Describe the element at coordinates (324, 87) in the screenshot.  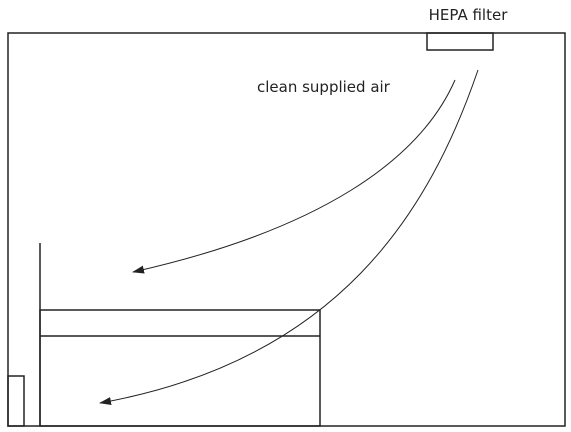
I see `airflow-label: clean supplied air` at that location.